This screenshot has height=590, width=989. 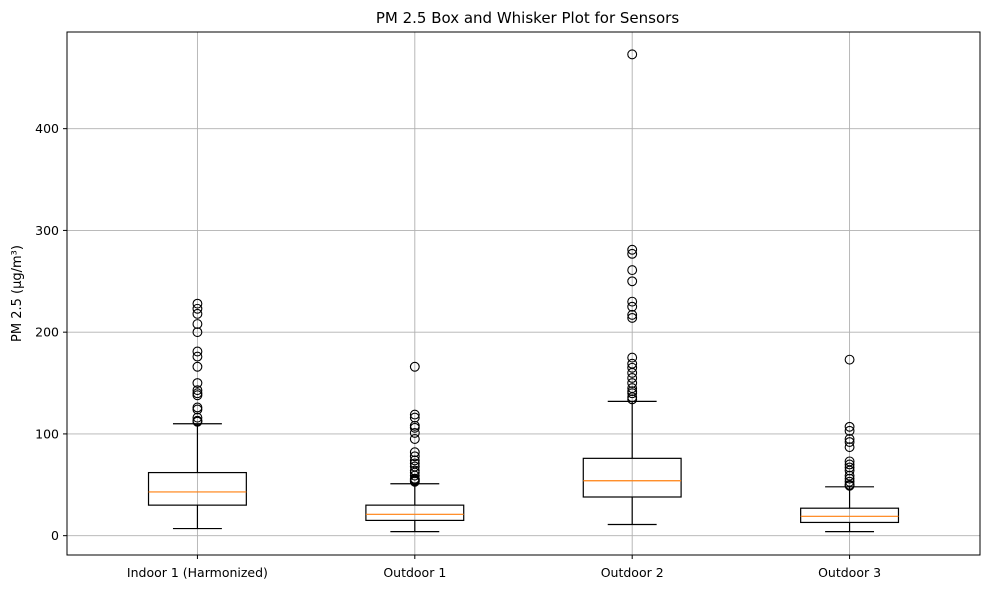 I want to click on y-axis-ticks: 0 100 200 300 400, so click(x=51, y=332).